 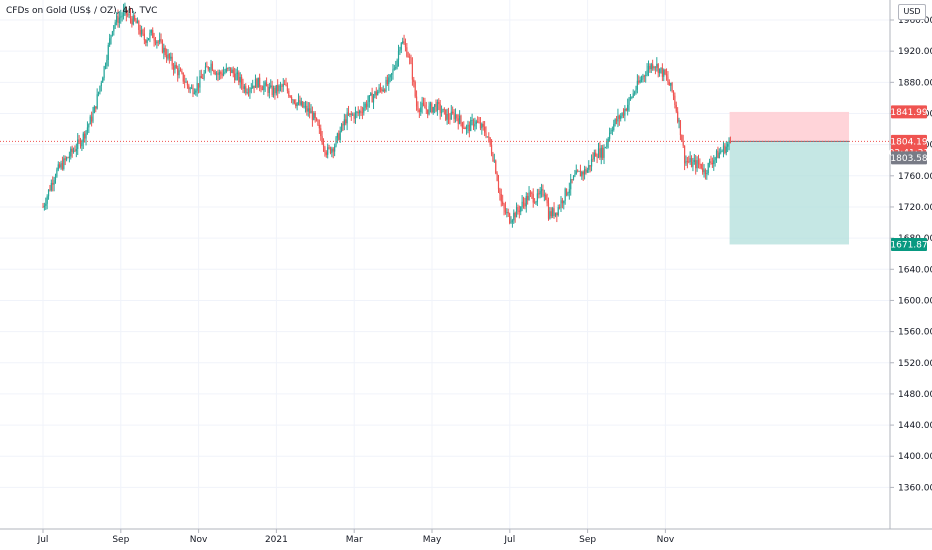 I want to click on y-tick-label: 1560.00, so click(x=915, y=333).